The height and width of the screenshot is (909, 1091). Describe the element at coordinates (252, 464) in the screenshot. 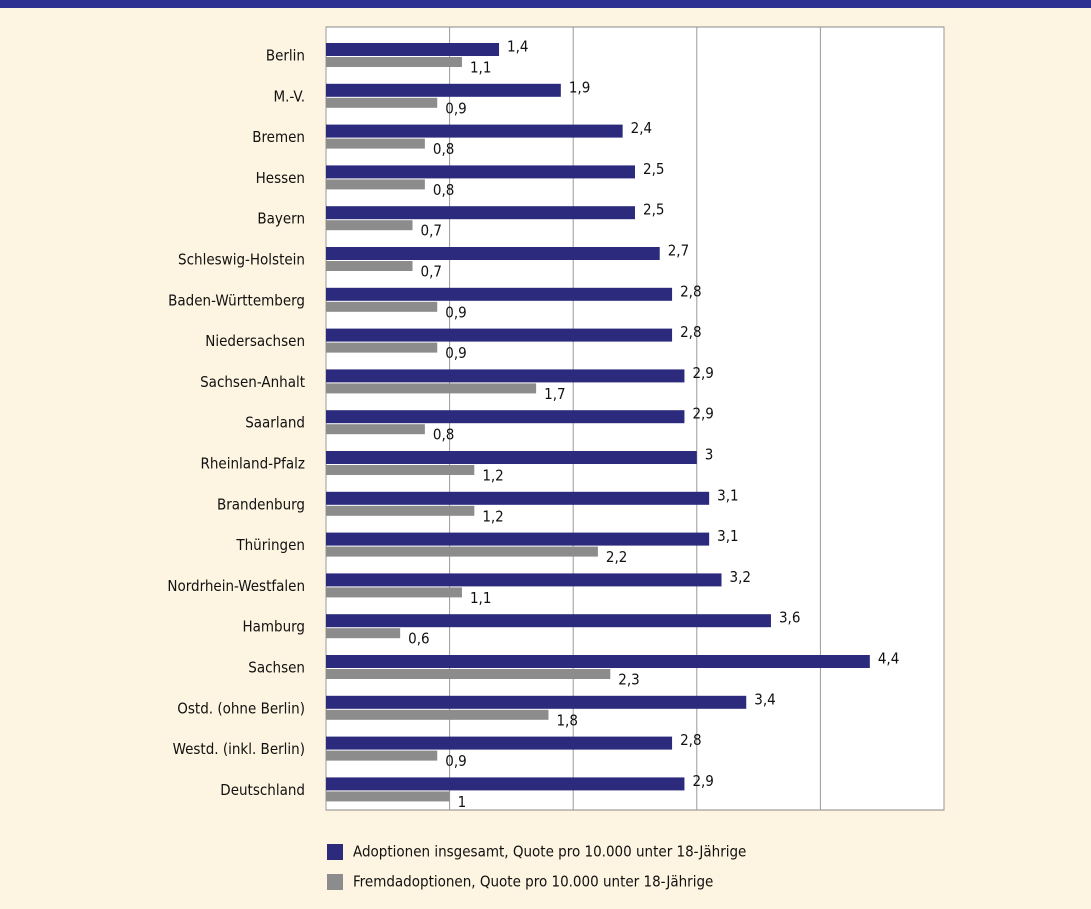

I see `category-label: Rheinland-Pfalz` at that location.